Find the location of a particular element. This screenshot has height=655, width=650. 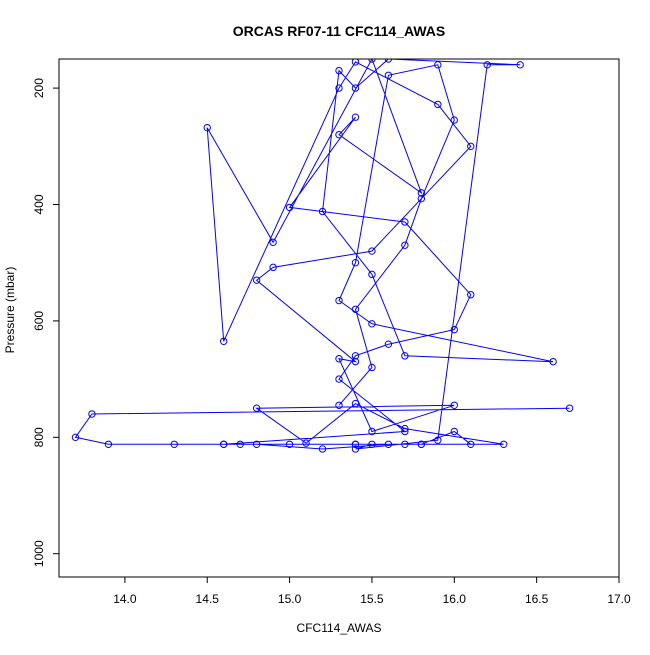

y-tick-label: 600 is located at coordinates (39, 321).